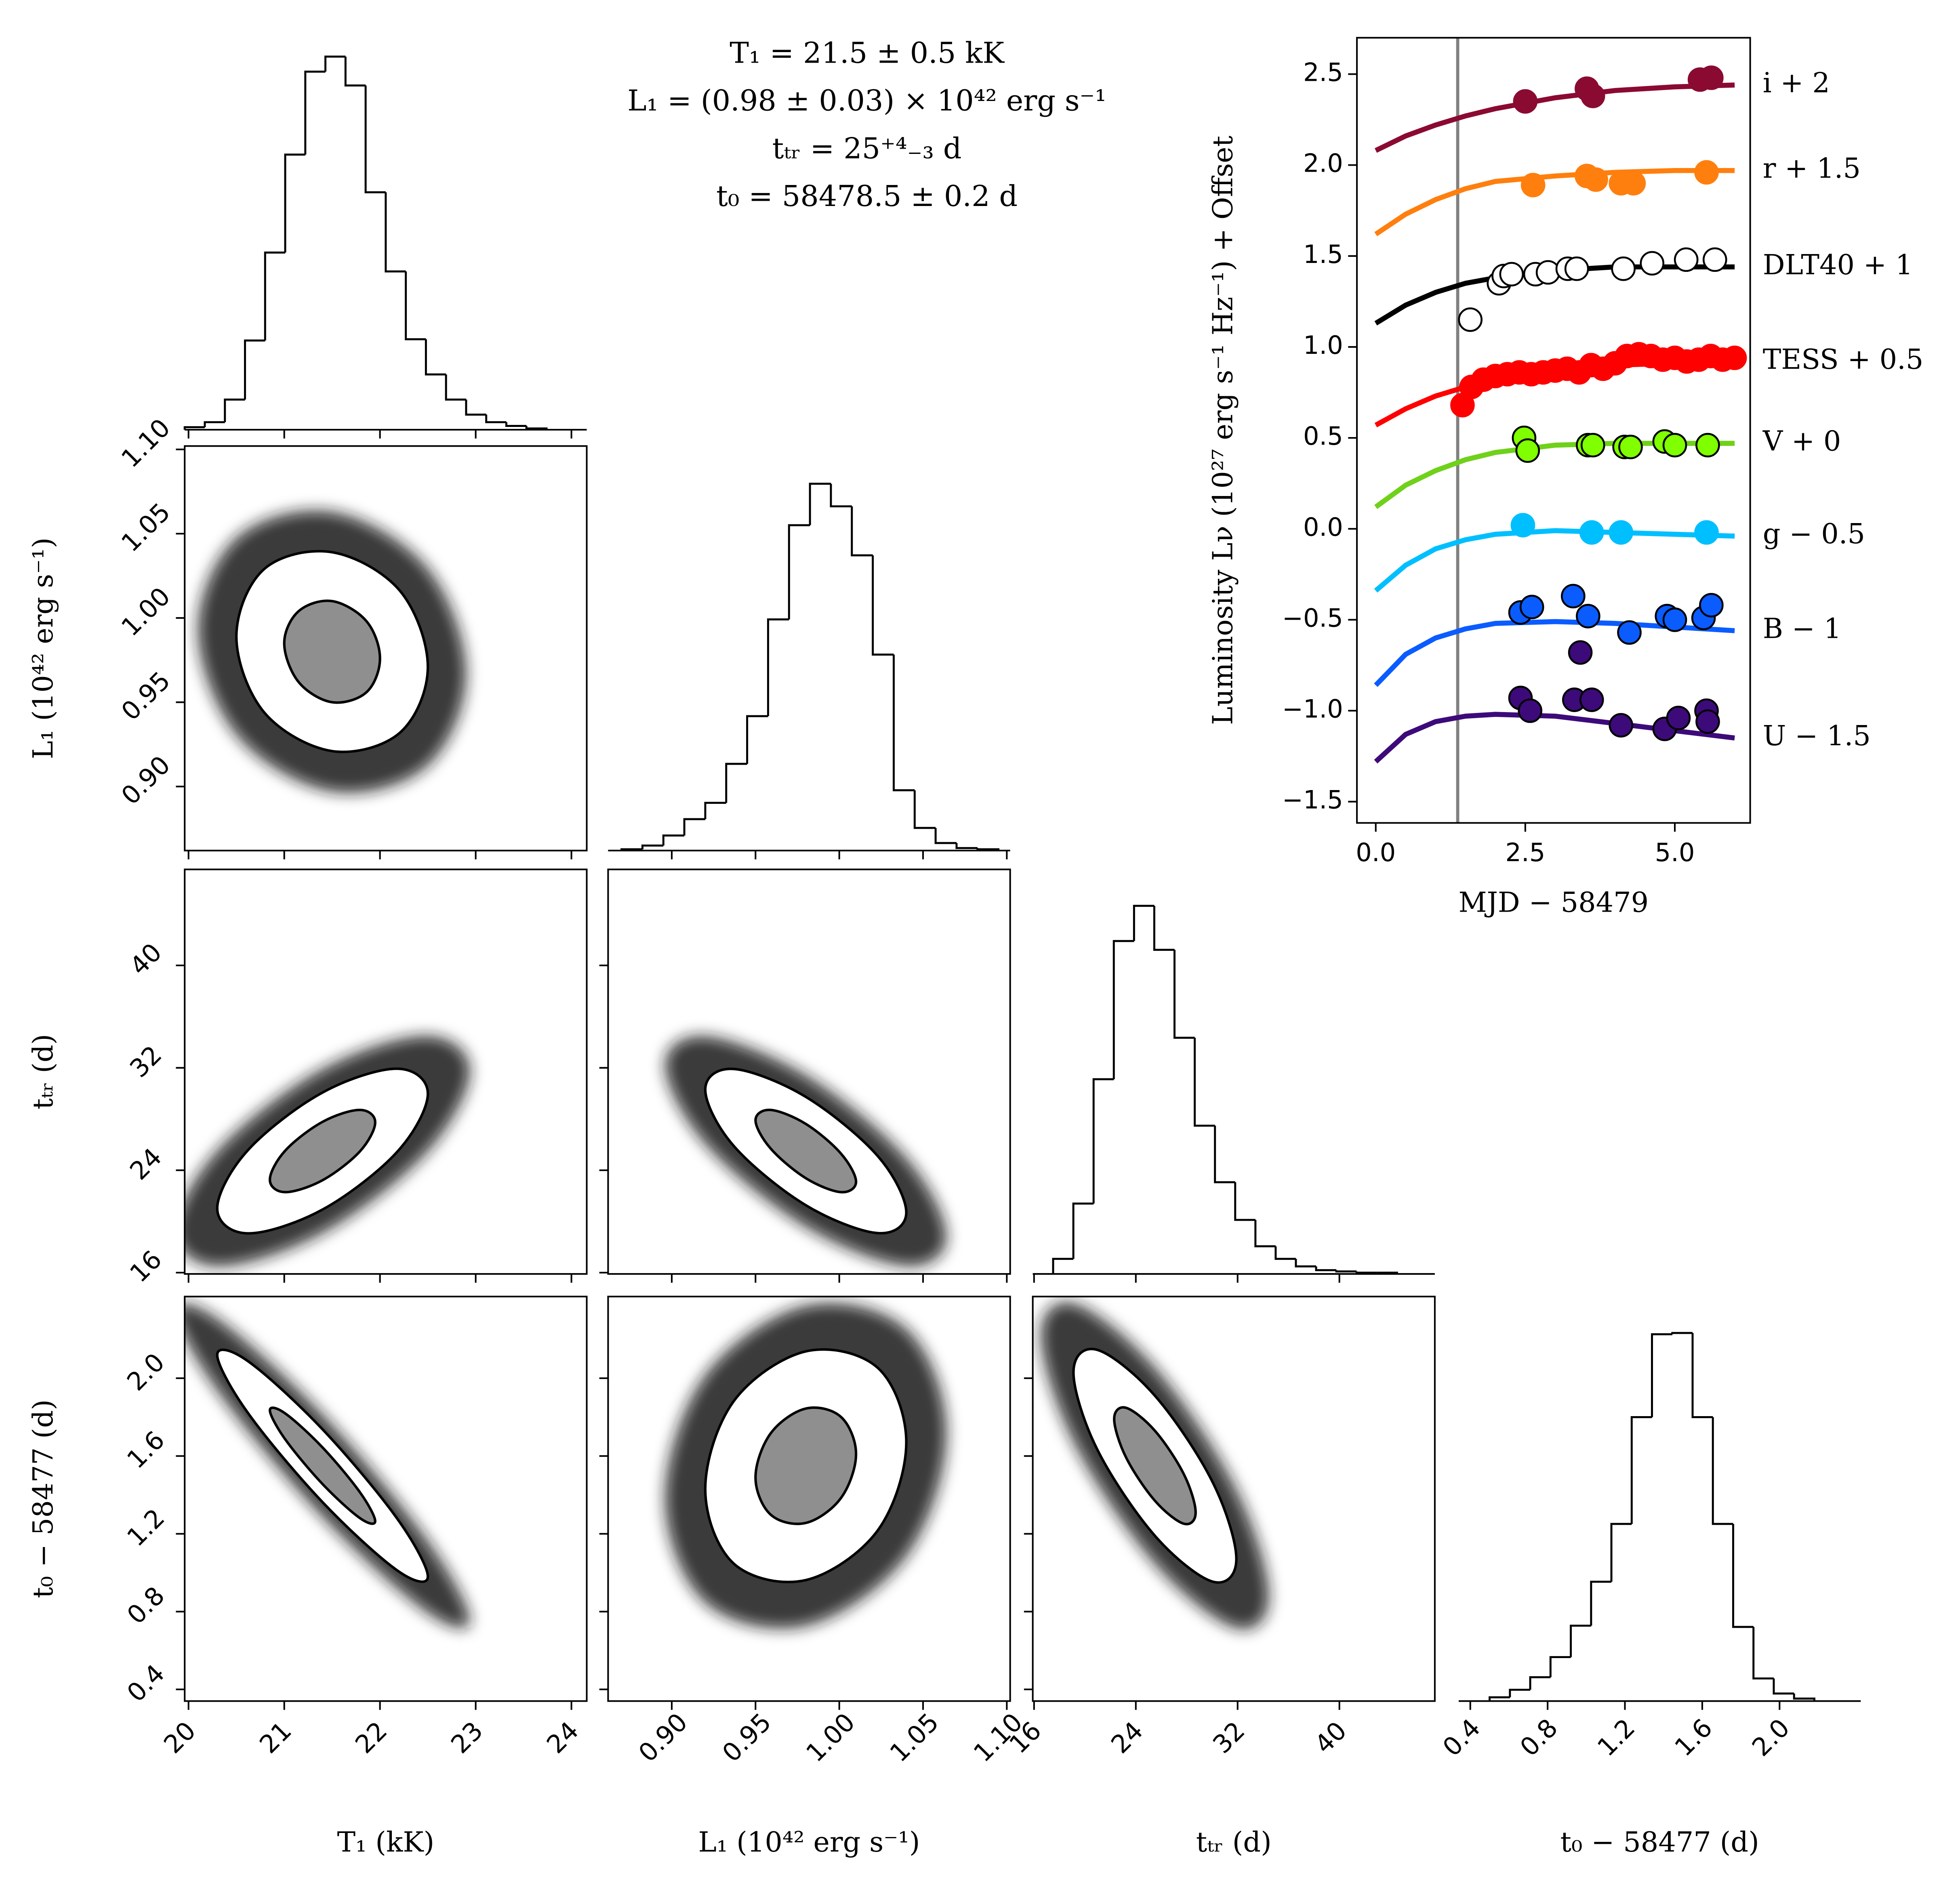 The image size is (1960, 1877). What do you see at coordinates (146, 696) in the screenshot?
I see `y-tick-label: 0.95` at bounding box center [146, 696].